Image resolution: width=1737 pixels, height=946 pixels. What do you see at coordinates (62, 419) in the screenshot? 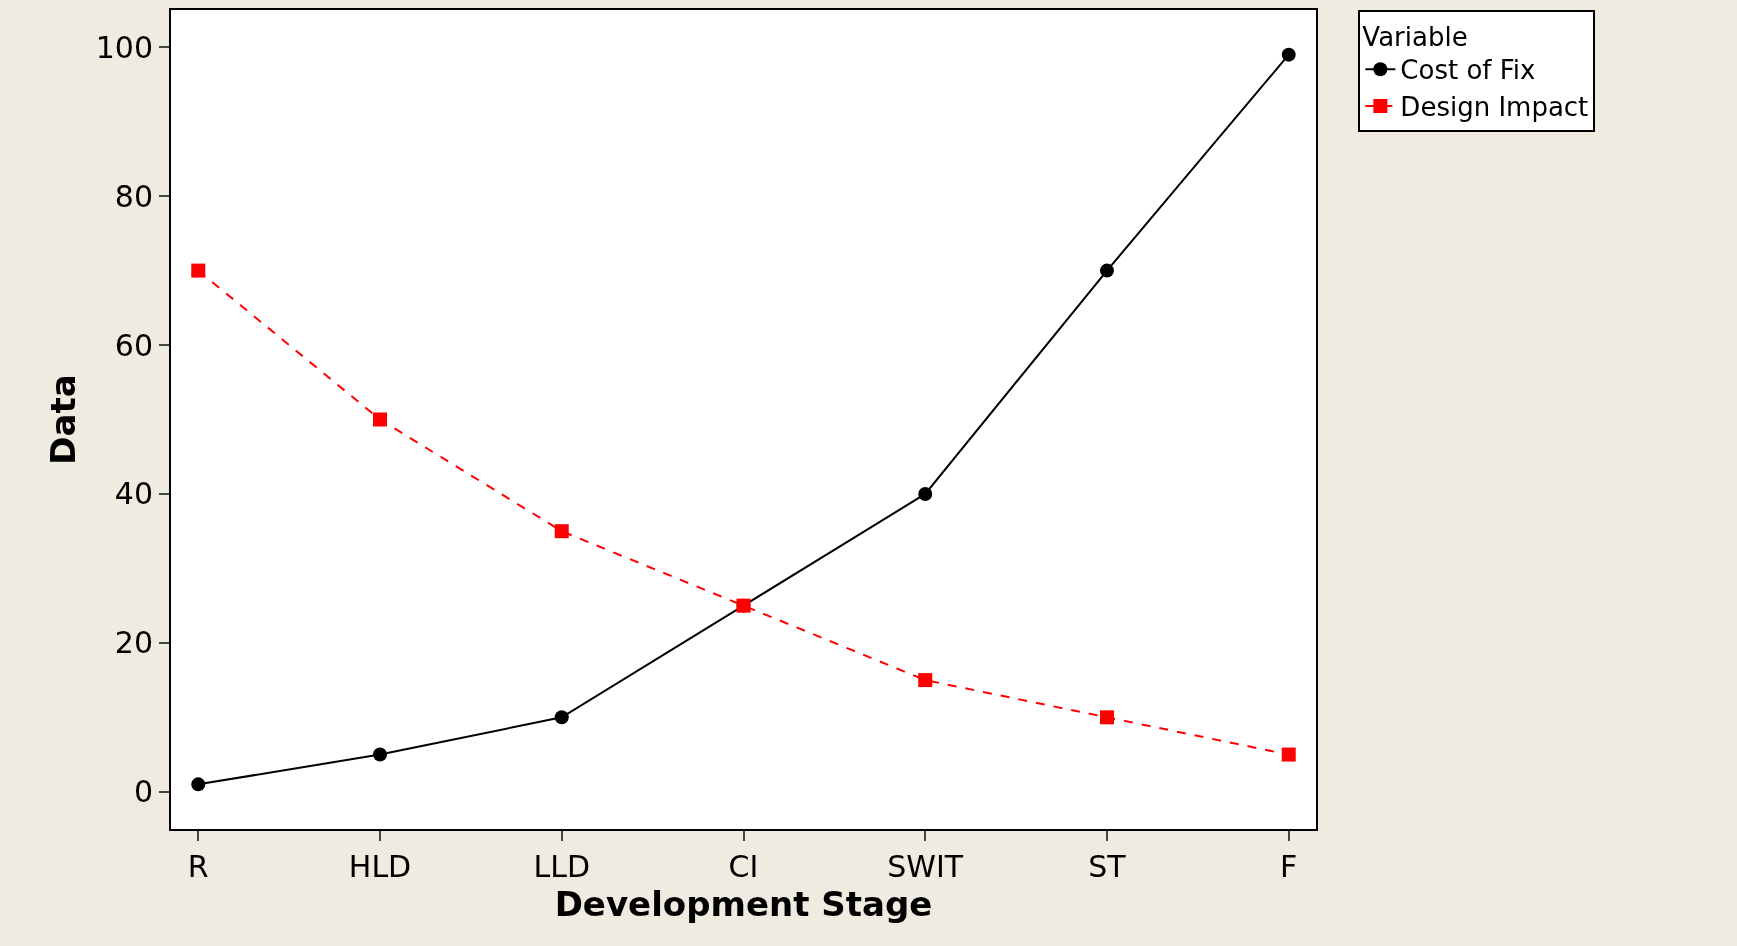
I see `y-axis-title: Data` at bounding box center [62, 419].